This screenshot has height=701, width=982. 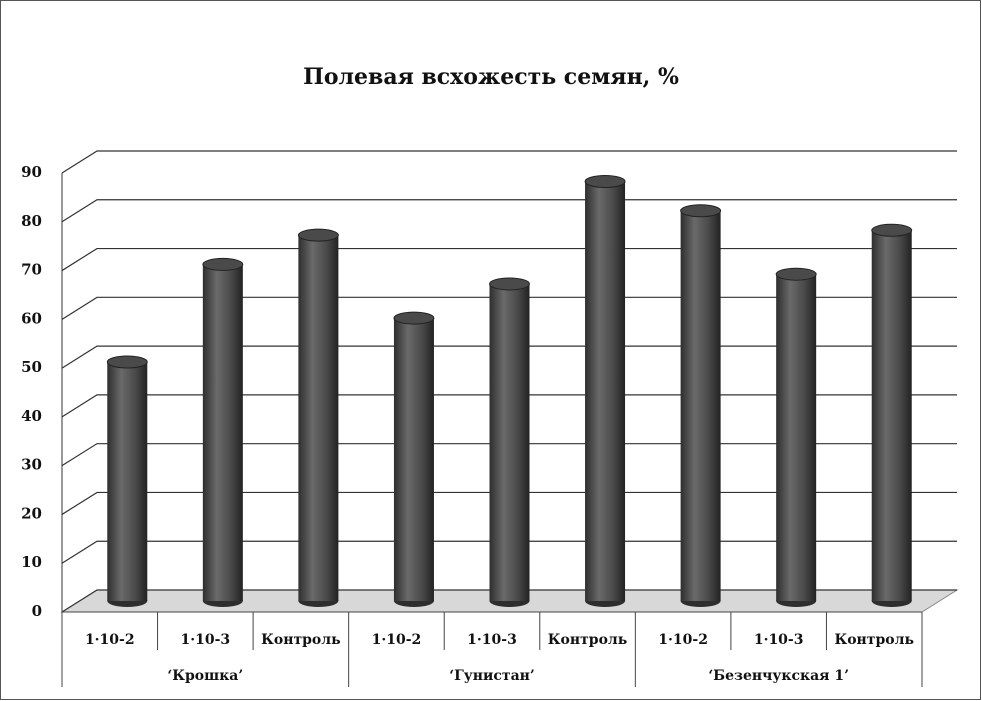 I want to click on group-label: ‘Безенчукская 1’, so click(x=778, y=676).